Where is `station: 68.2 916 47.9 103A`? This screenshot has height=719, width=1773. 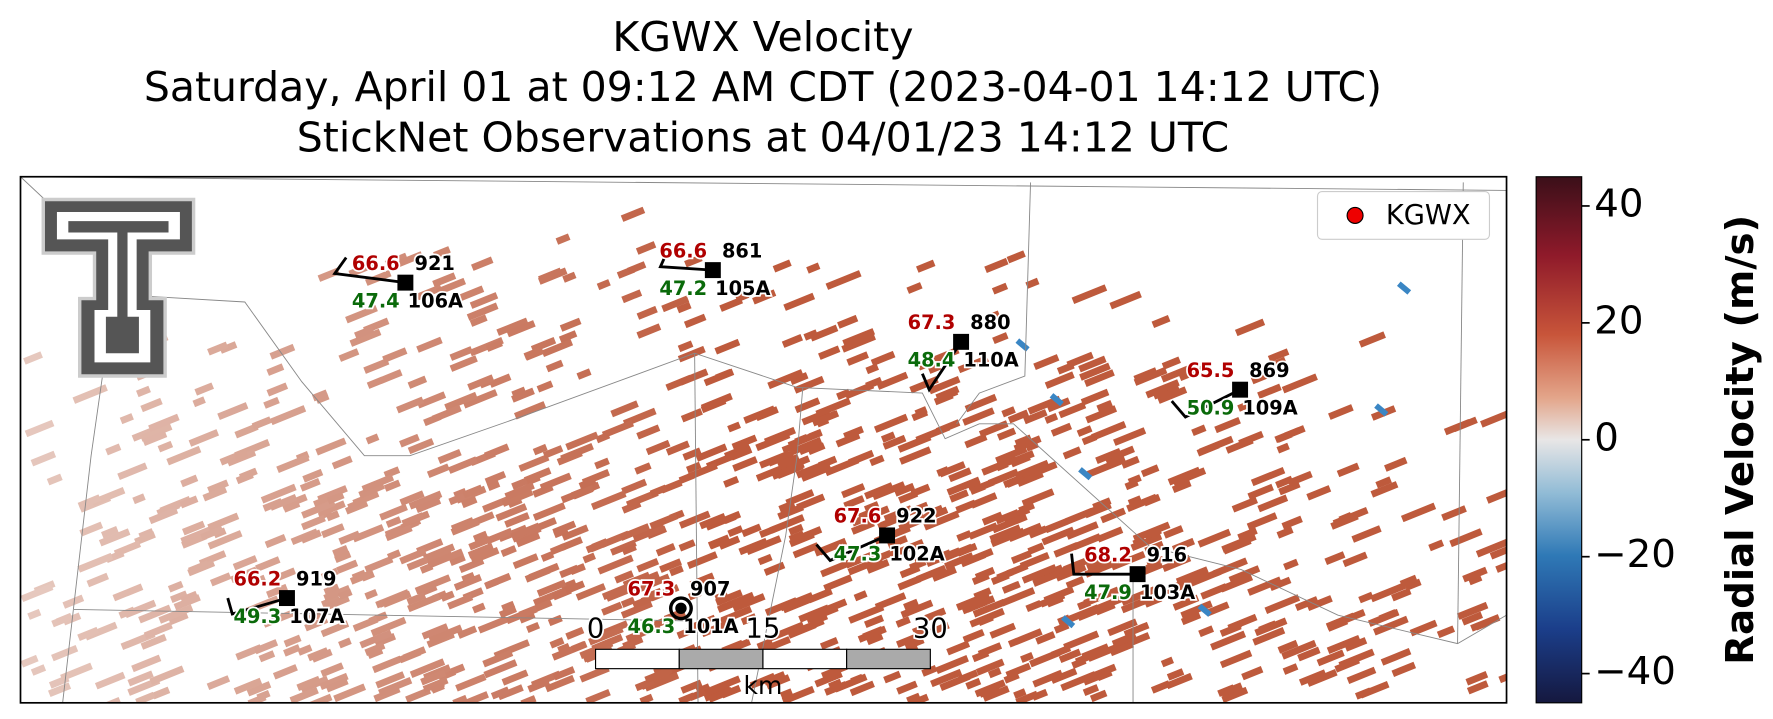
station: 68.2 916 47.9 103A is located at coordinates (1133, 574).